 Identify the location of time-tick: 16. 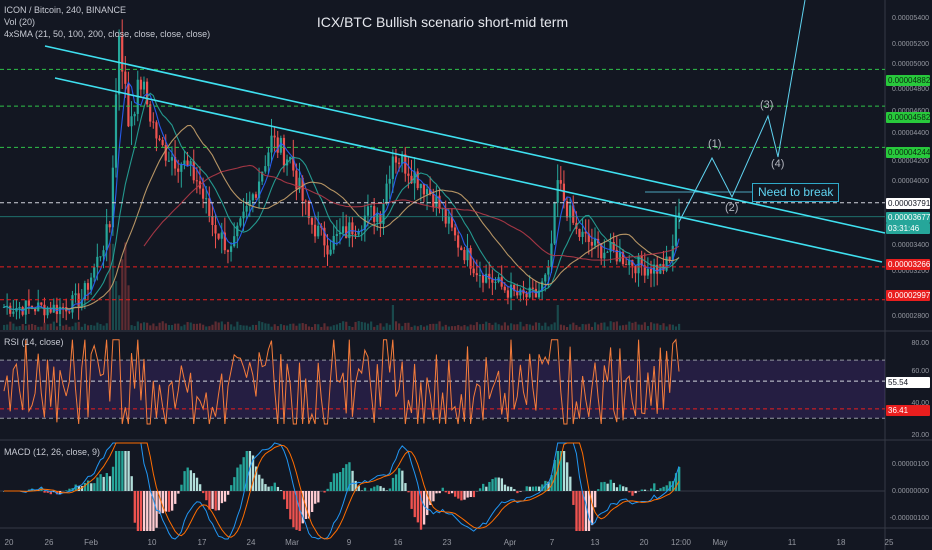
(398, 542).